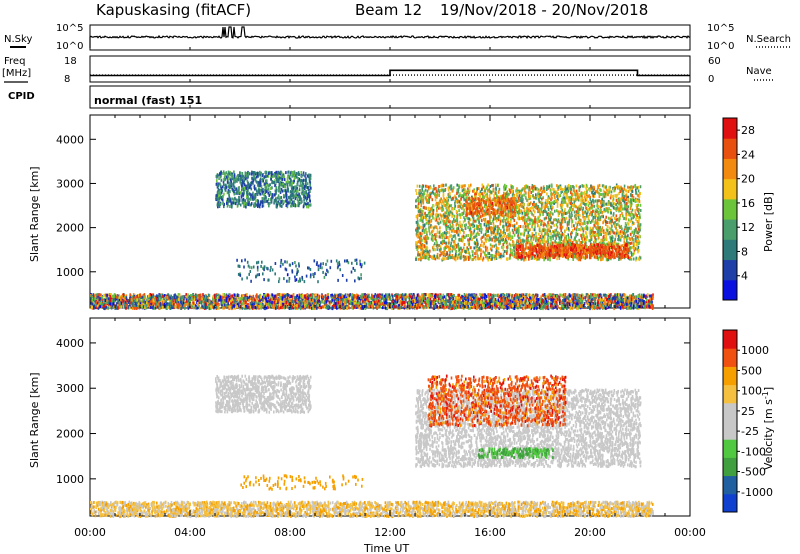  What do you see at coordinates (390, 69) in the screenshot?
I see `freq-frame` at bounding box center [390, 69].